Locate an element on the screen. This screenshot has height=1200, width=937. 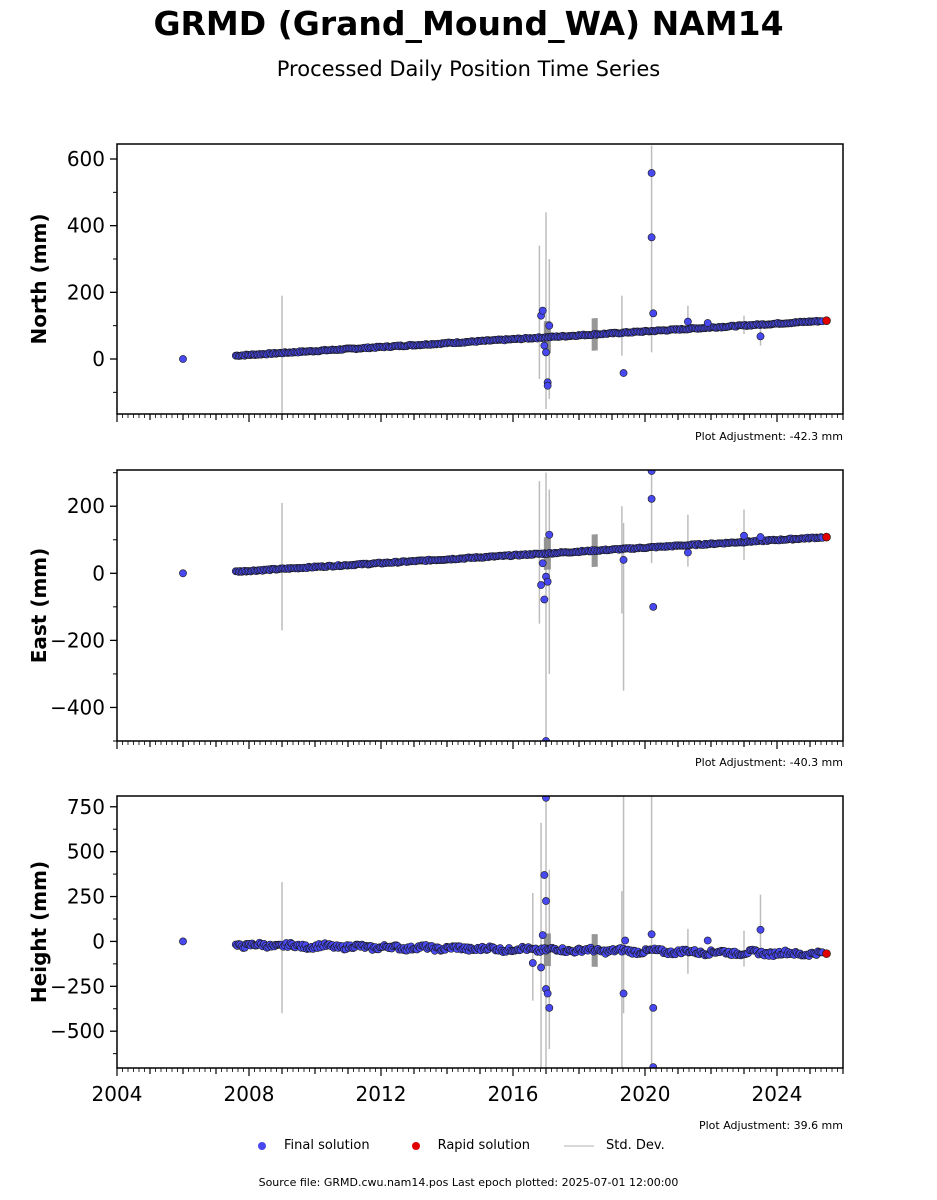
x-tick-label: 2016 is located at coordinates (513, 1094).